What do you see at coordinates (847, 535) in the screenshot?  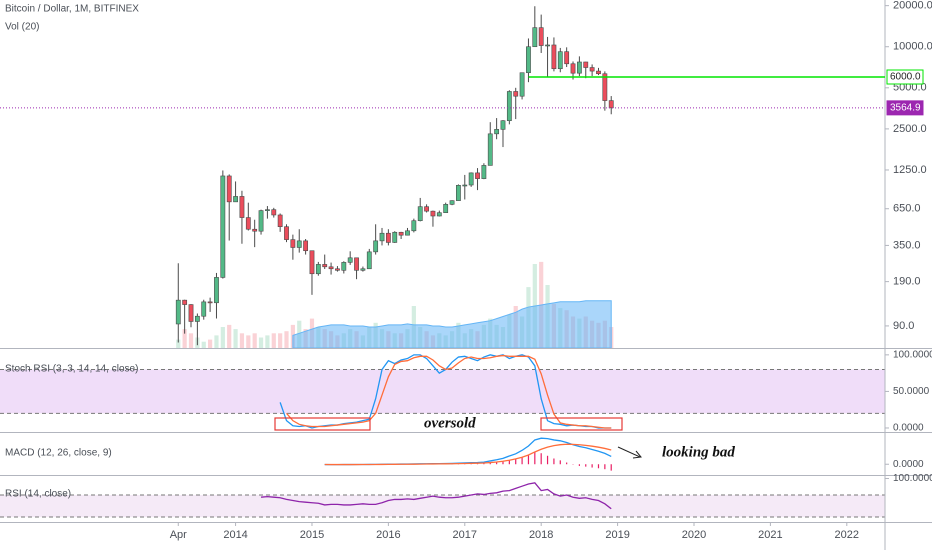 I see `x-tick-label: 2022` at bounding box center [847, 535].